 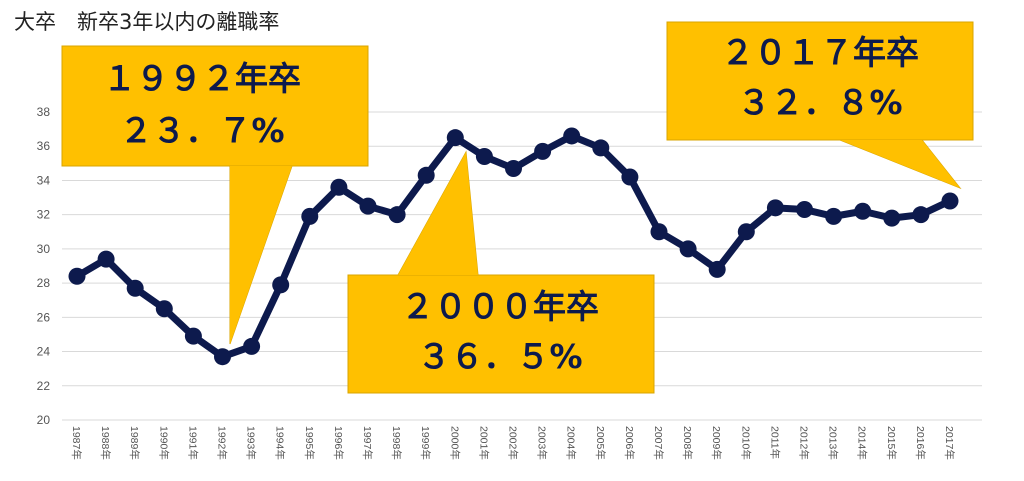 What do you see at coordinates (804, 443) in the screenshot?
I see `x-tick-label: 2012年` at bounding box center [804, 443].